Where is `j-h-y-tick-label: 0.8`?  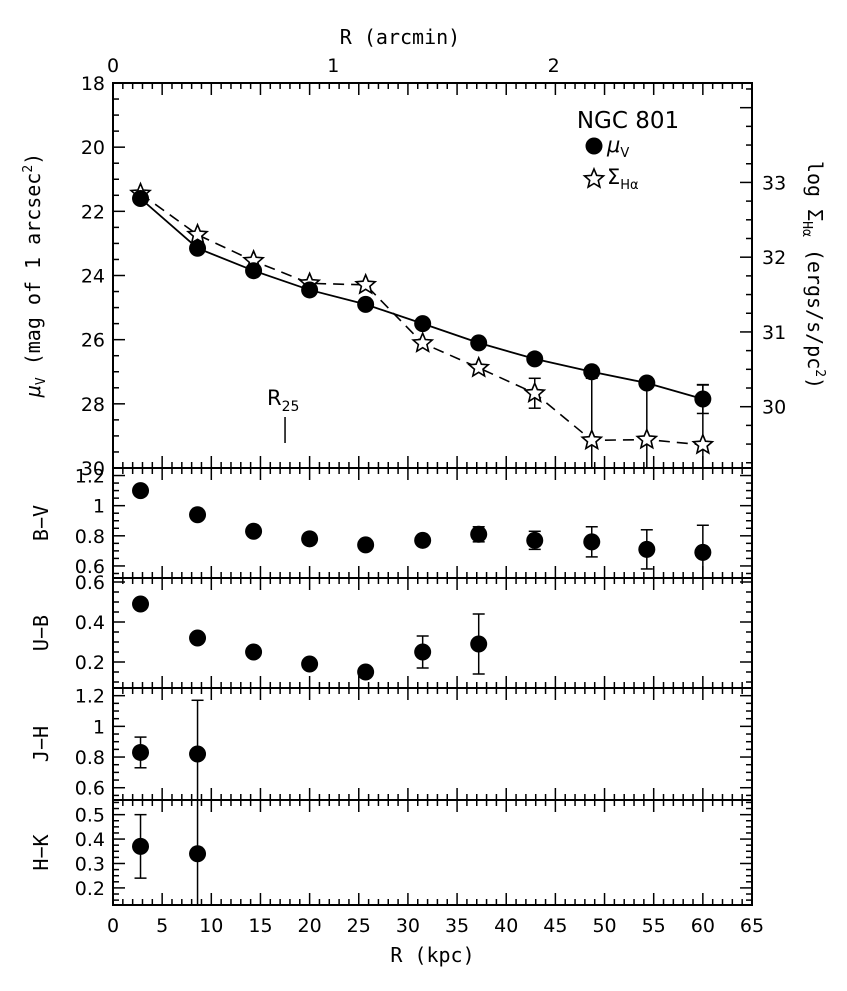 j-h-y-tick-label: 0.8 is located at coordinates (90, 758).